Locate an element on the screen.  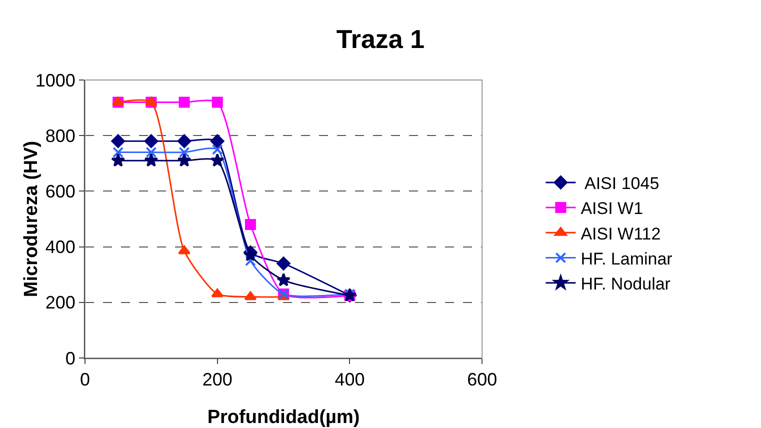
legend-label: HF. Nodular is located at coordinates (625, 284).